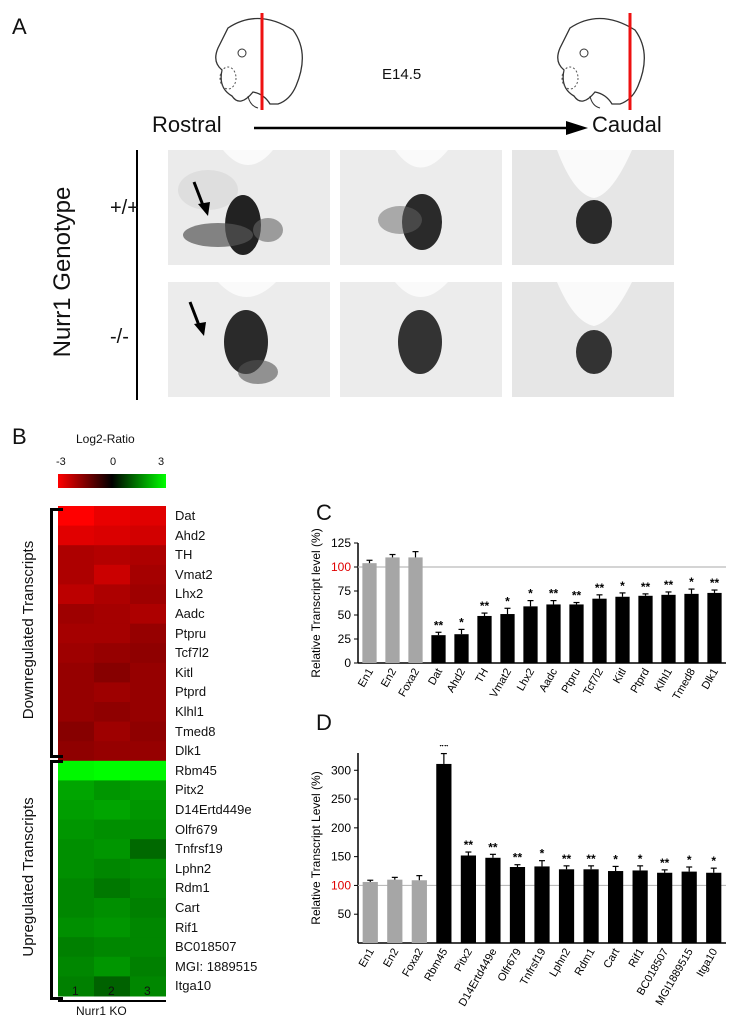 The image size is (740, 1030). What do you see at coordinates (19, 26) in the screenshot?
I see `panel-a-letter: A` at bounding box center [19, 26].